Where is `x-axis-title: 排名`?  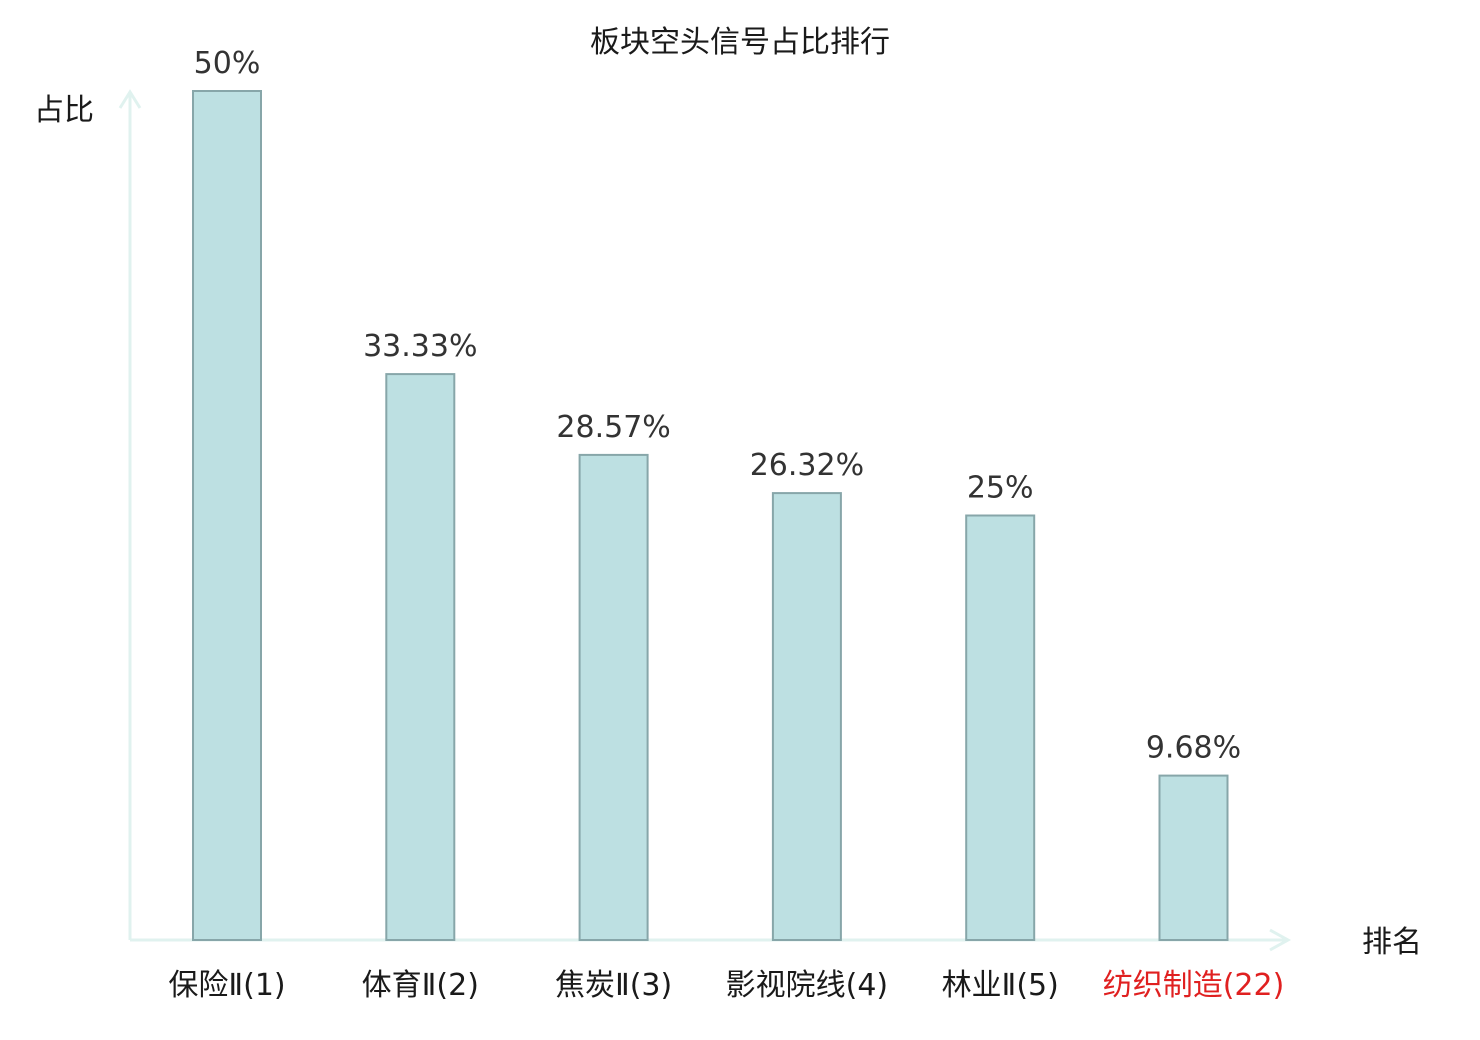
x-axis-title: 排名 is located at coordinates (1392, 942).